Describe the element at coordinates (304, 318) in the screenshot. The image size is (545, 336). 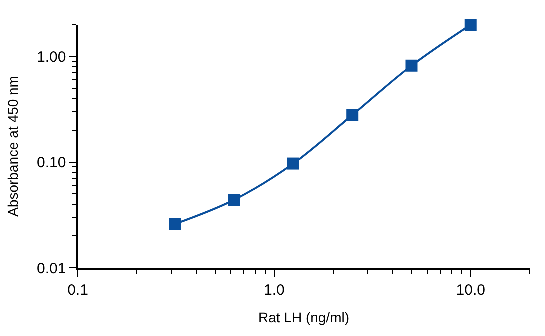
I see `x-axis-title: Rat LH (ng/ml)` at that location.